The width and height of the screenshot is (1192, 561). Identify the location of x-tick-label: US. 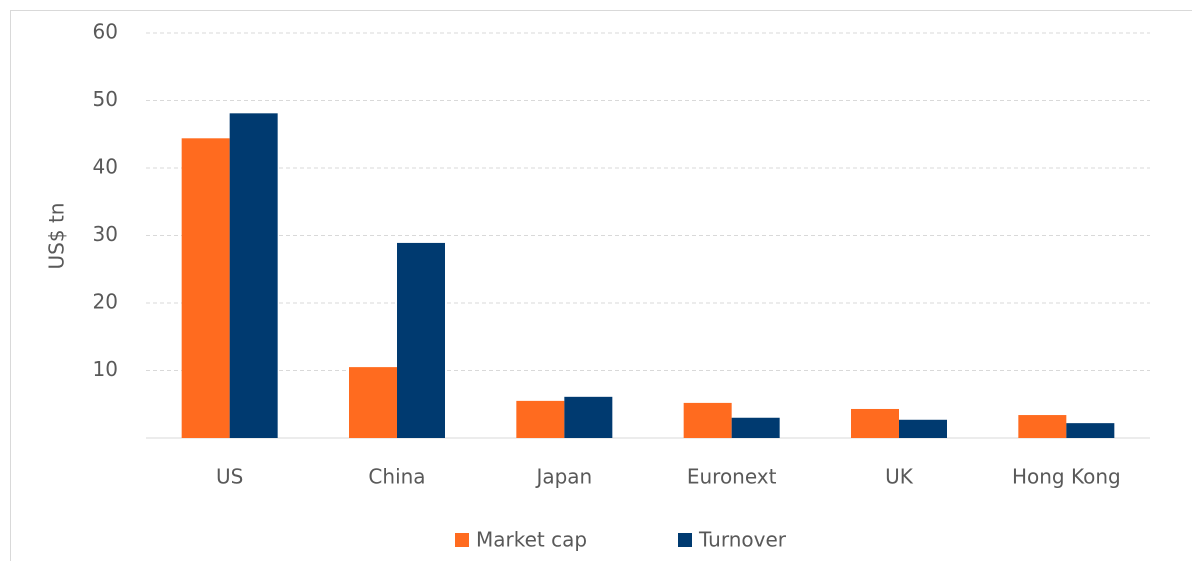
(229, 477).